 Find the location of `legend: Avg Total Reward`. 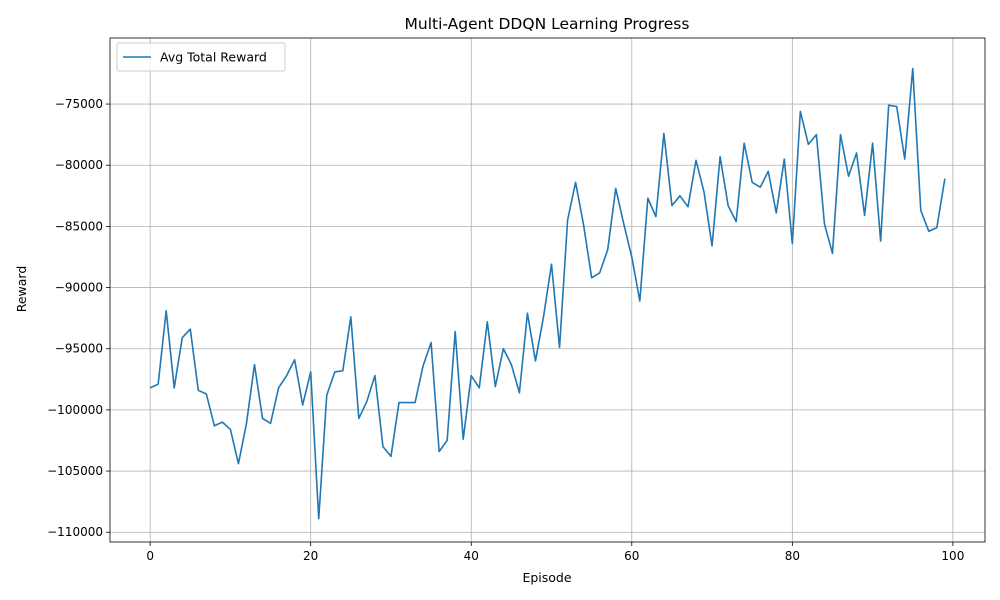

legend: Avg Total Reward is located at coordinates (201, 57).